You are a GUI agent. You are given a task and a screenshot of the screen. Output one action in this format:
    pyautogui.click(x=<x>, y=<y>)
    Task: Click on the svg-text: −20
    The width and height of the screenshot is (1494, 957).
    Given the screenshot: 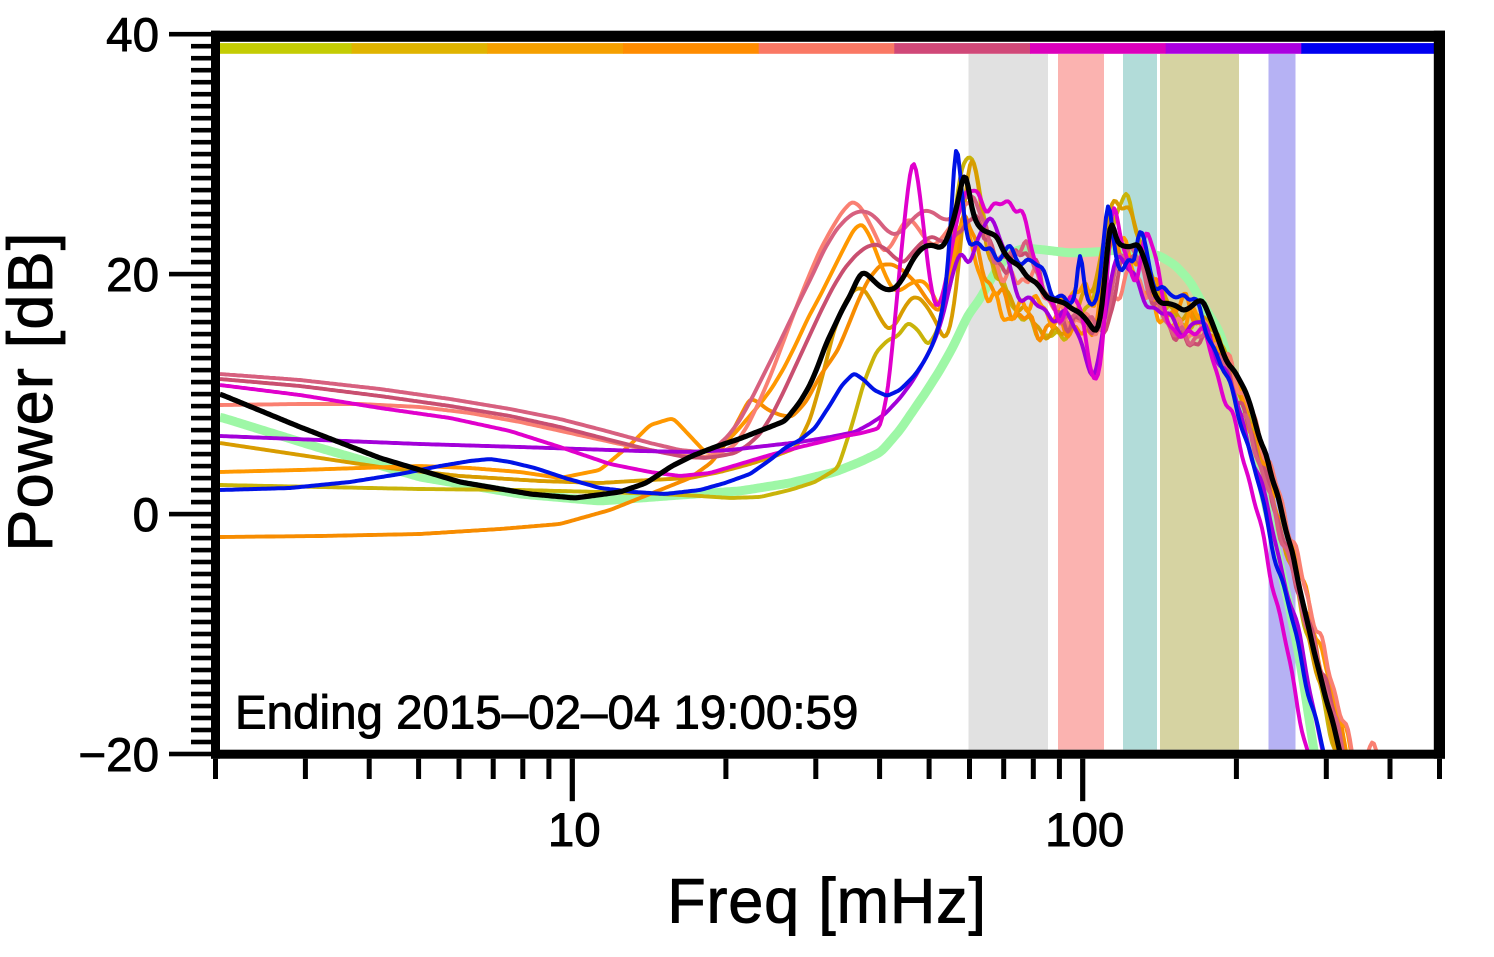 What is the action you would take?
    pyautogui.click(x=118, y=755)
    